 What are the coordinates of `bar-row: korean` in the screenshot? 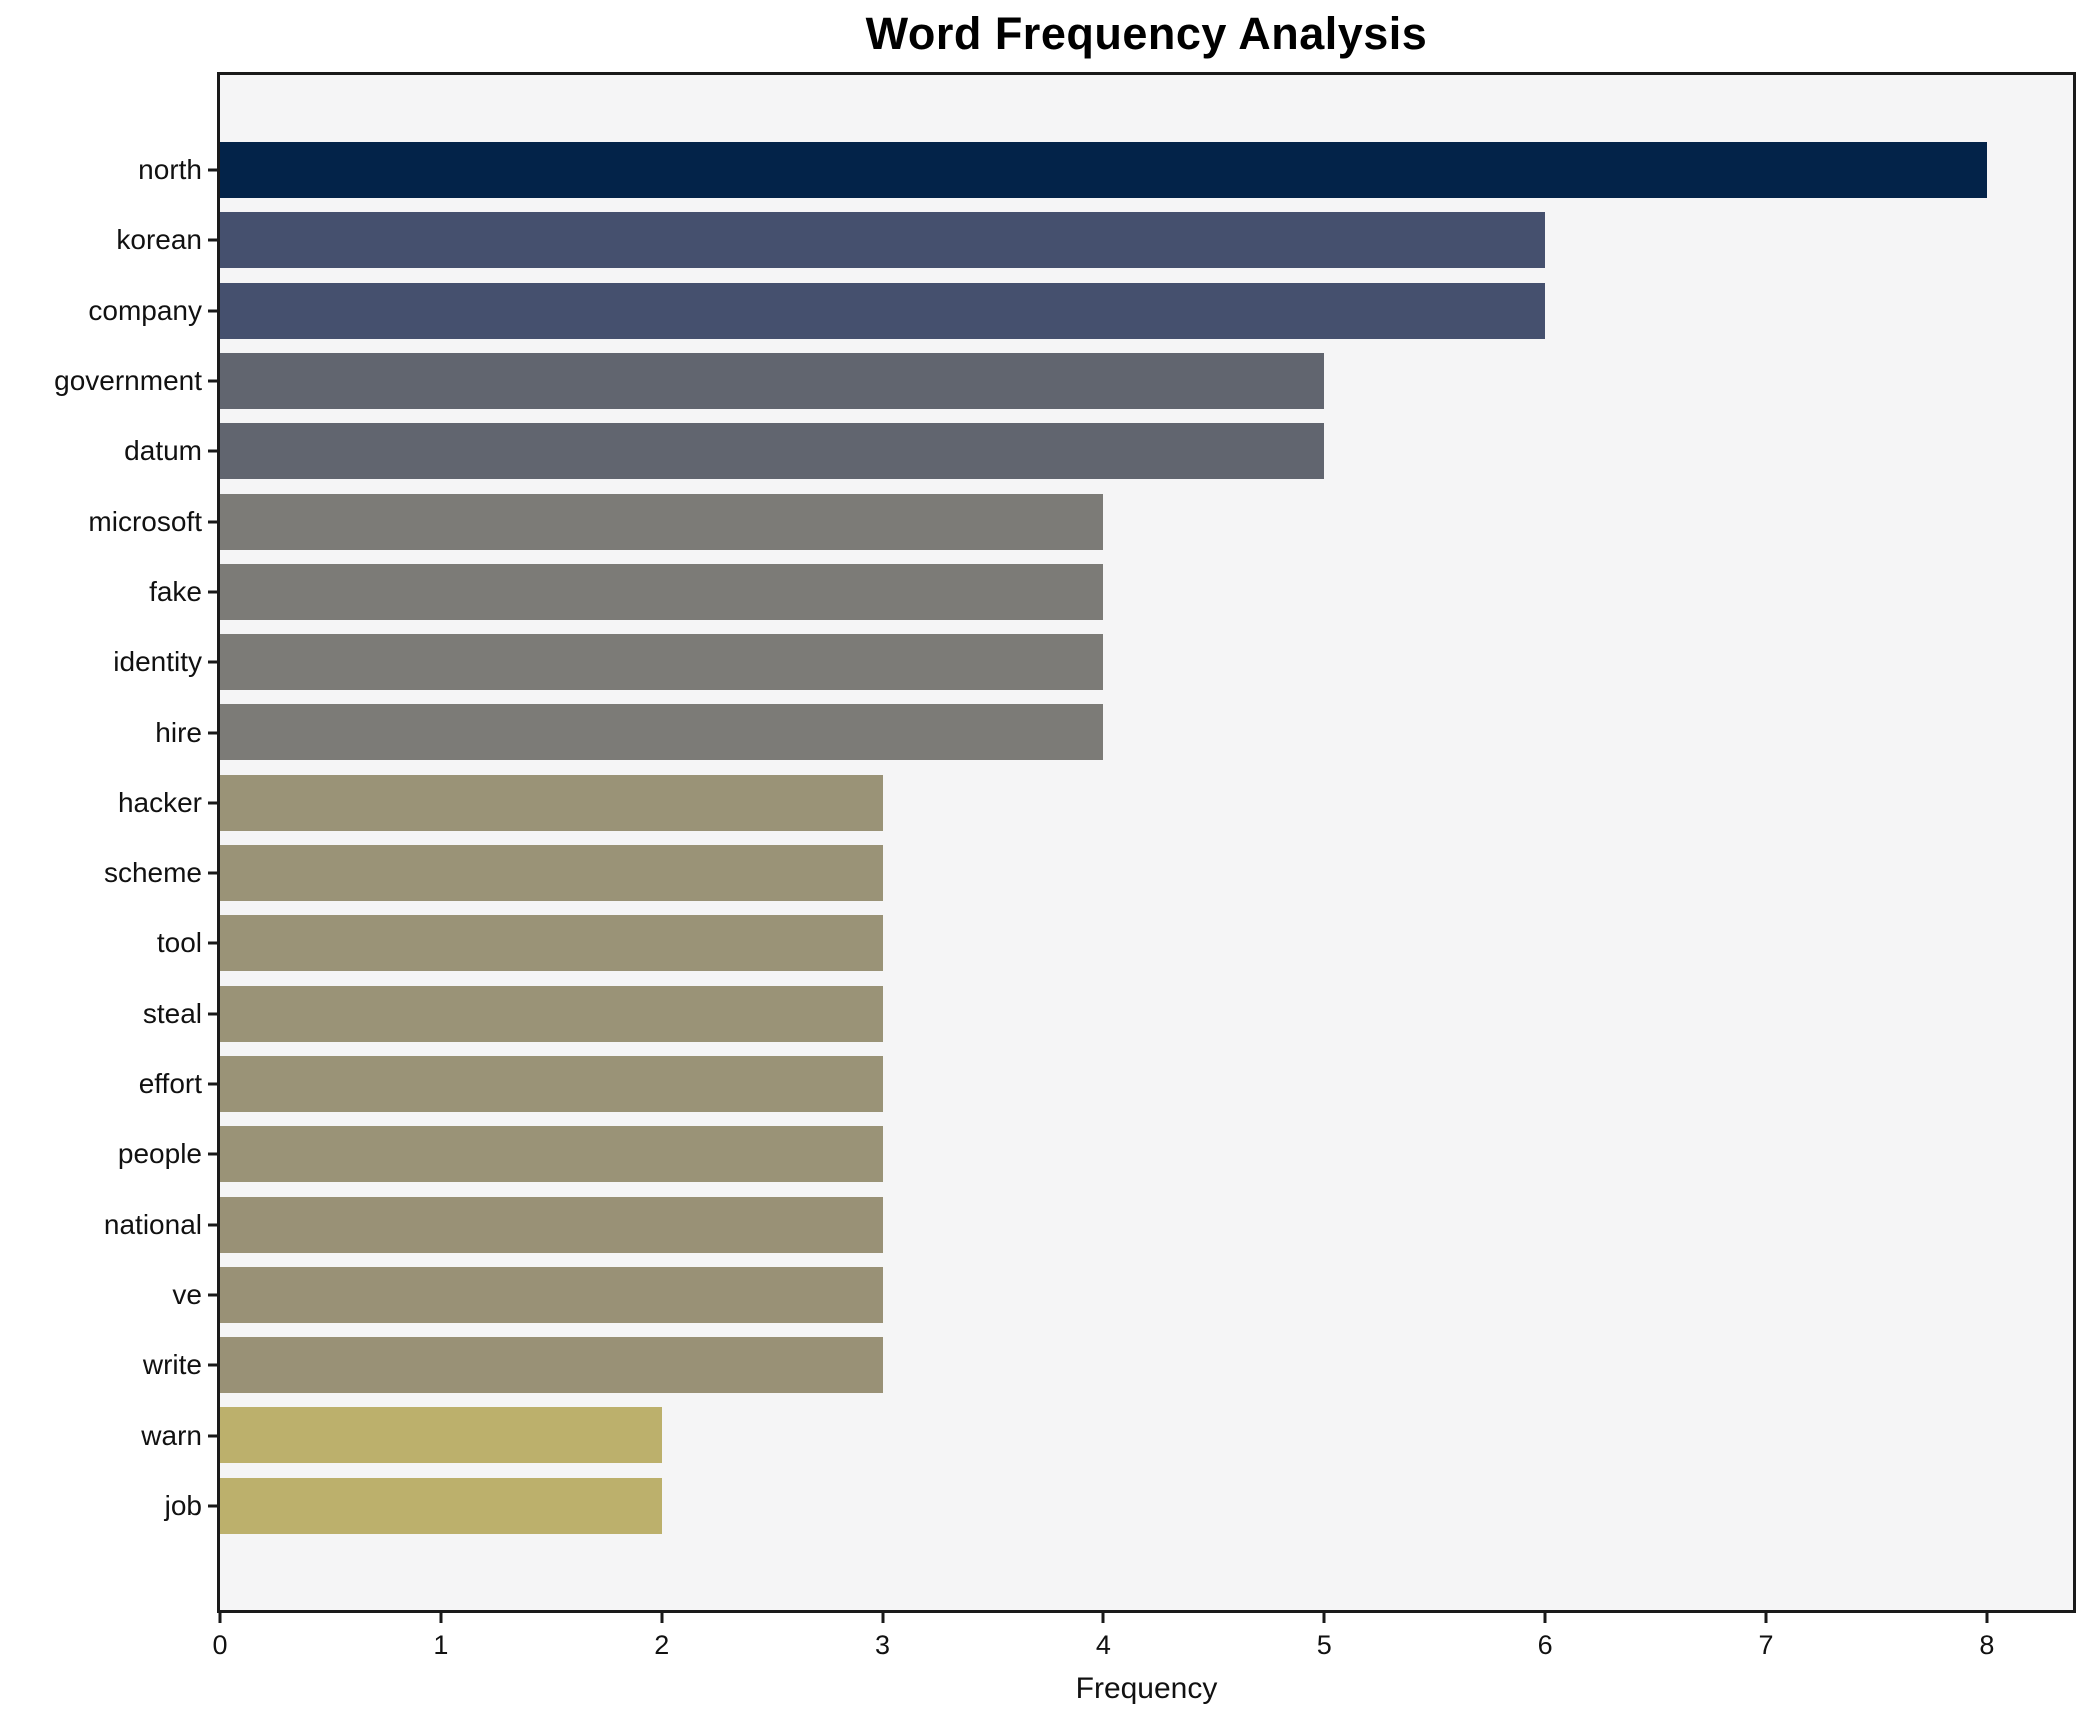 It's located at (1094, 240).